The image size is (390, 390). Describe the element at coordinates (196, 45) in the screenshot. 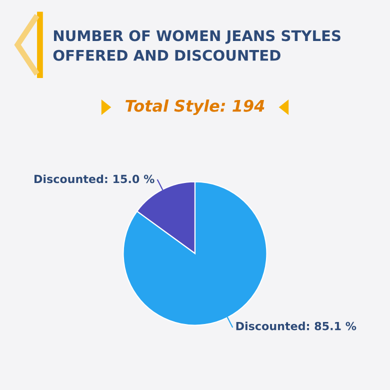

I see `chart-title: NUMBER OF WOMEN JEANS STYLES OFFERED AND DISCOUNTED` at that location.